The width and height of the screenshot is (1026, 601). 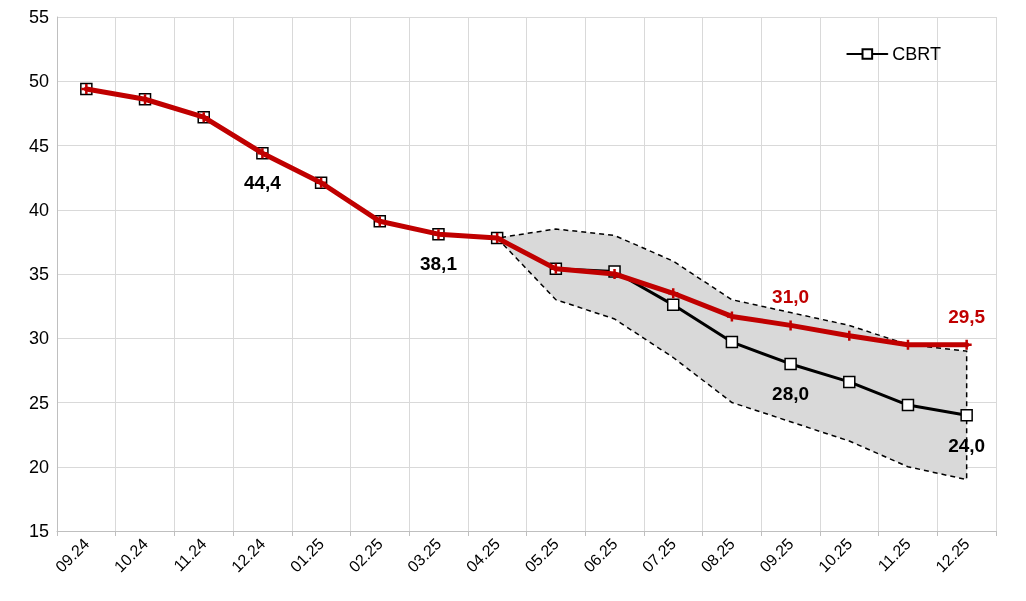 What do you see at coordinates (438, 264) in the screenshot?
I see `data-label: 38,1` at bounding box center [438, 264].